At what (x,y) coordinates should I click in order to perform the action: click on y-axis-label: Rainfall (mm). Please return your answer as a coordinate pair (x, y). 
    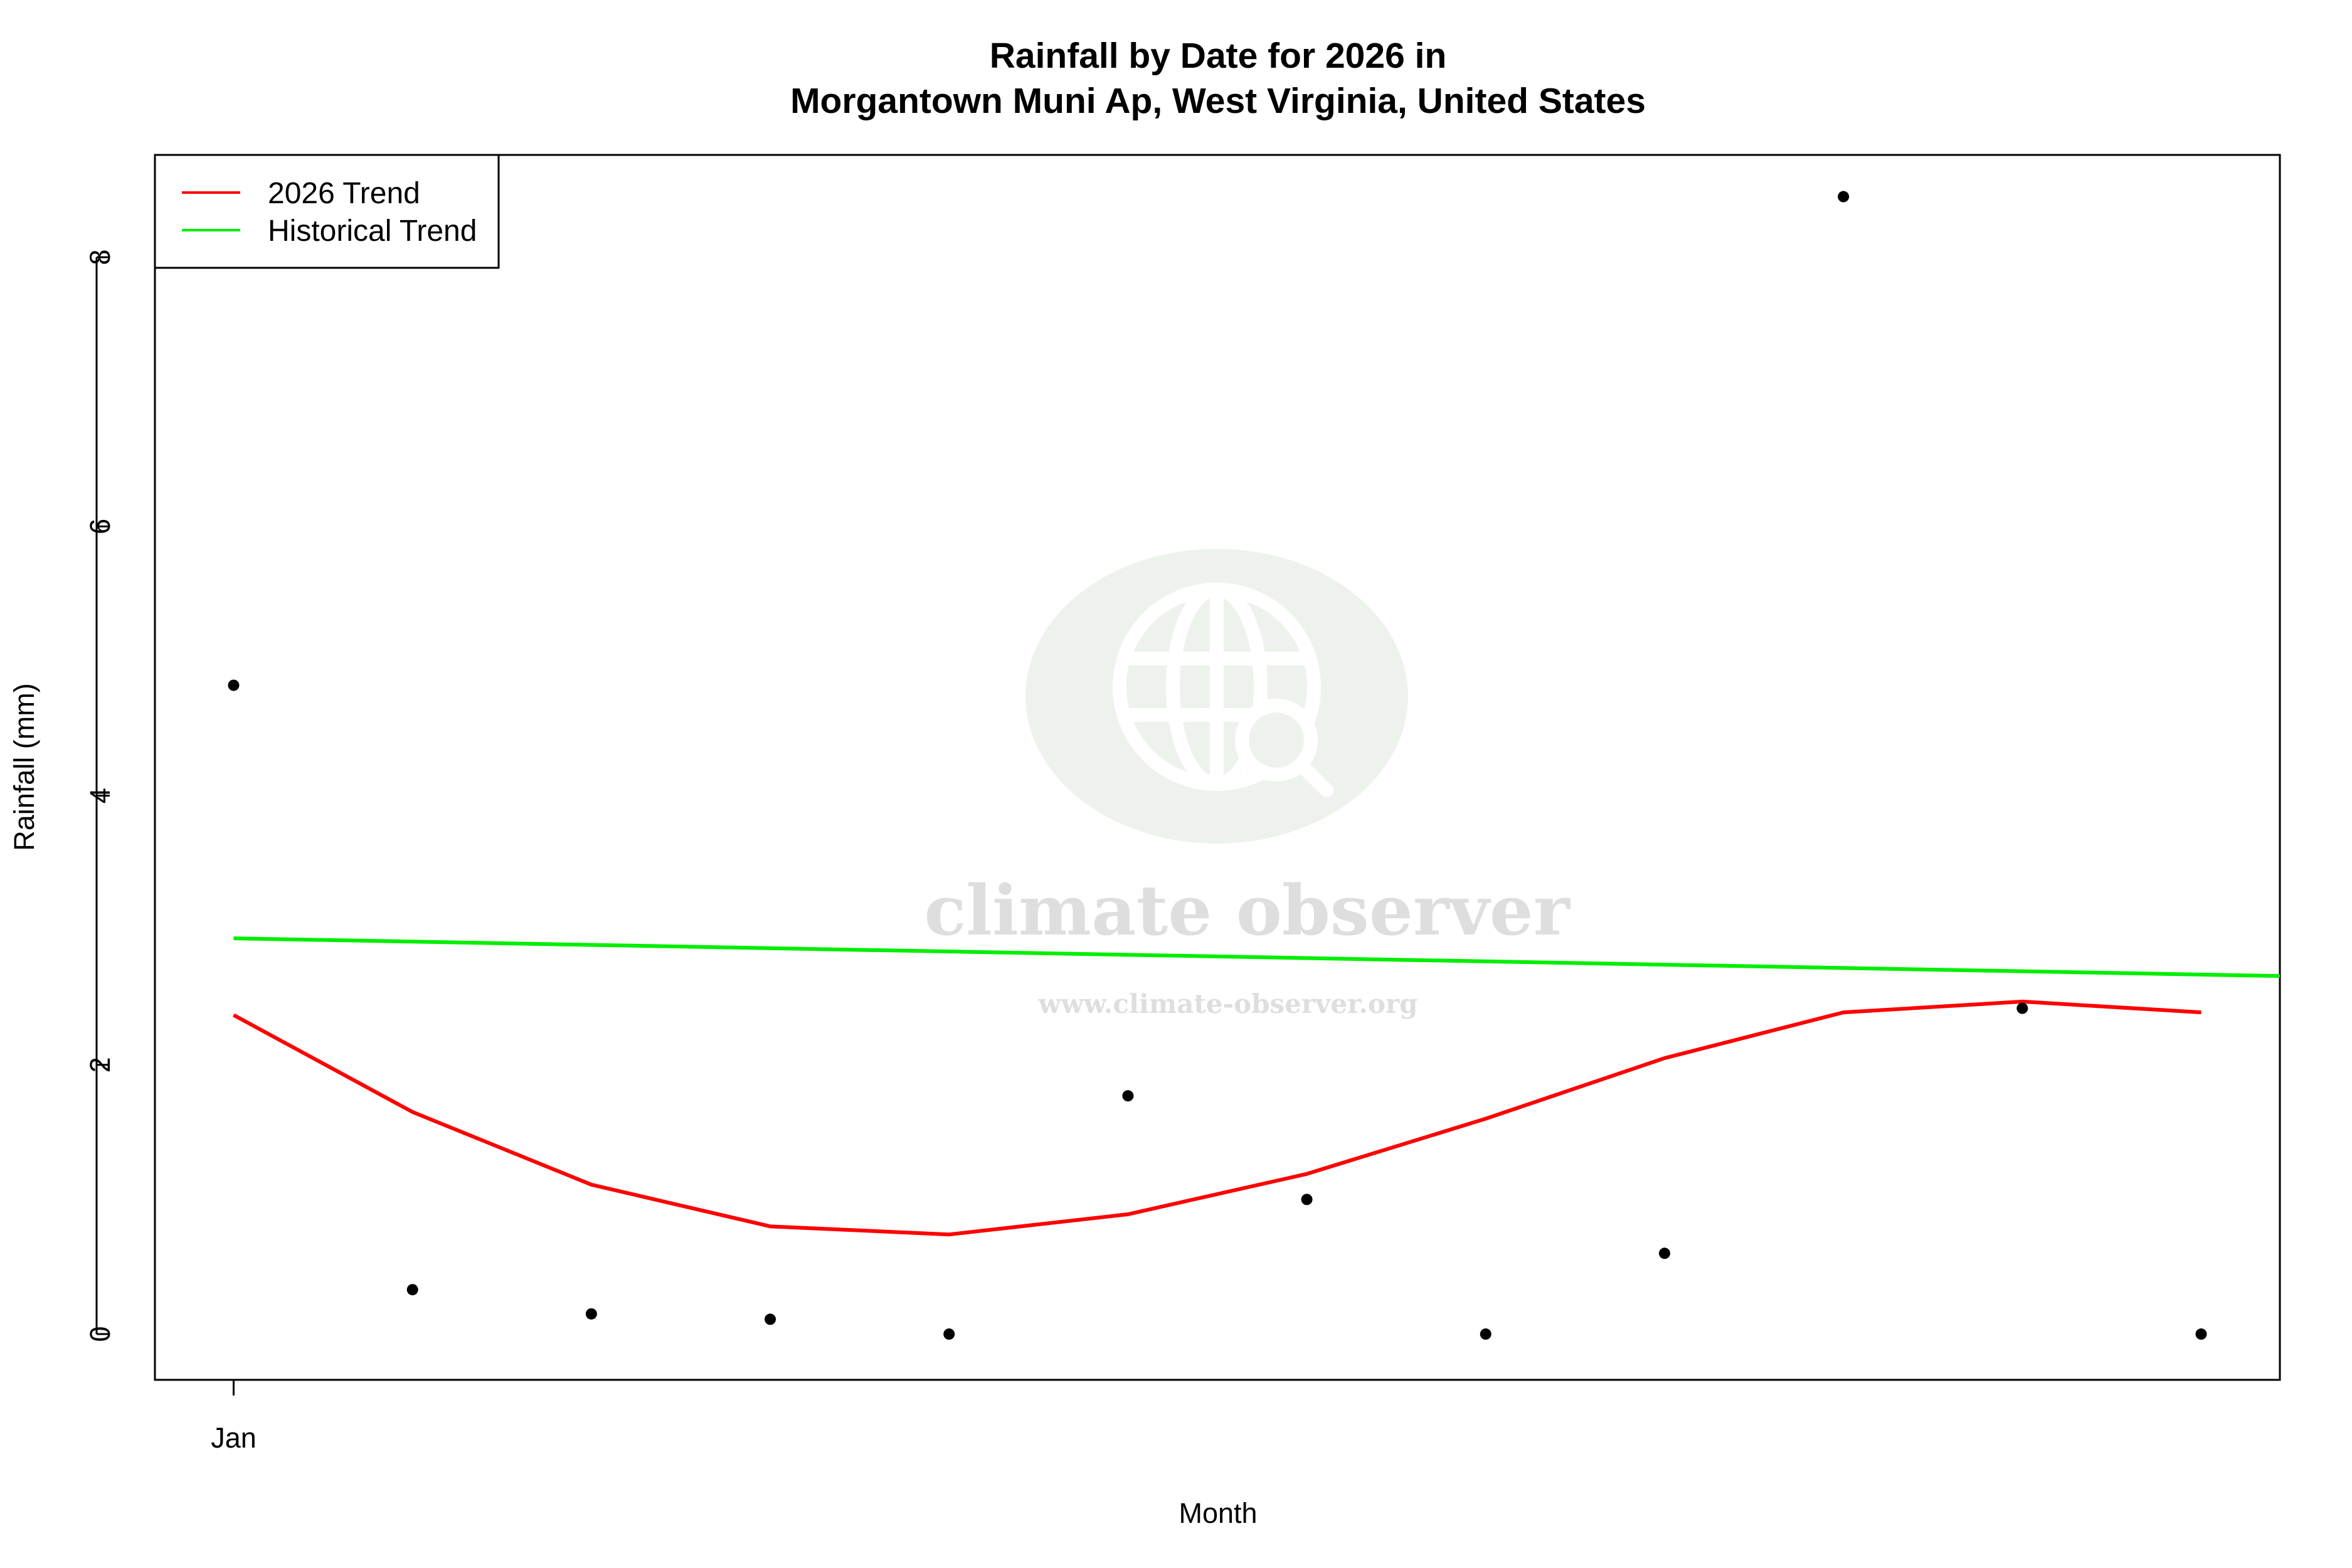
    Looking at the image, I should click on (24, 767).